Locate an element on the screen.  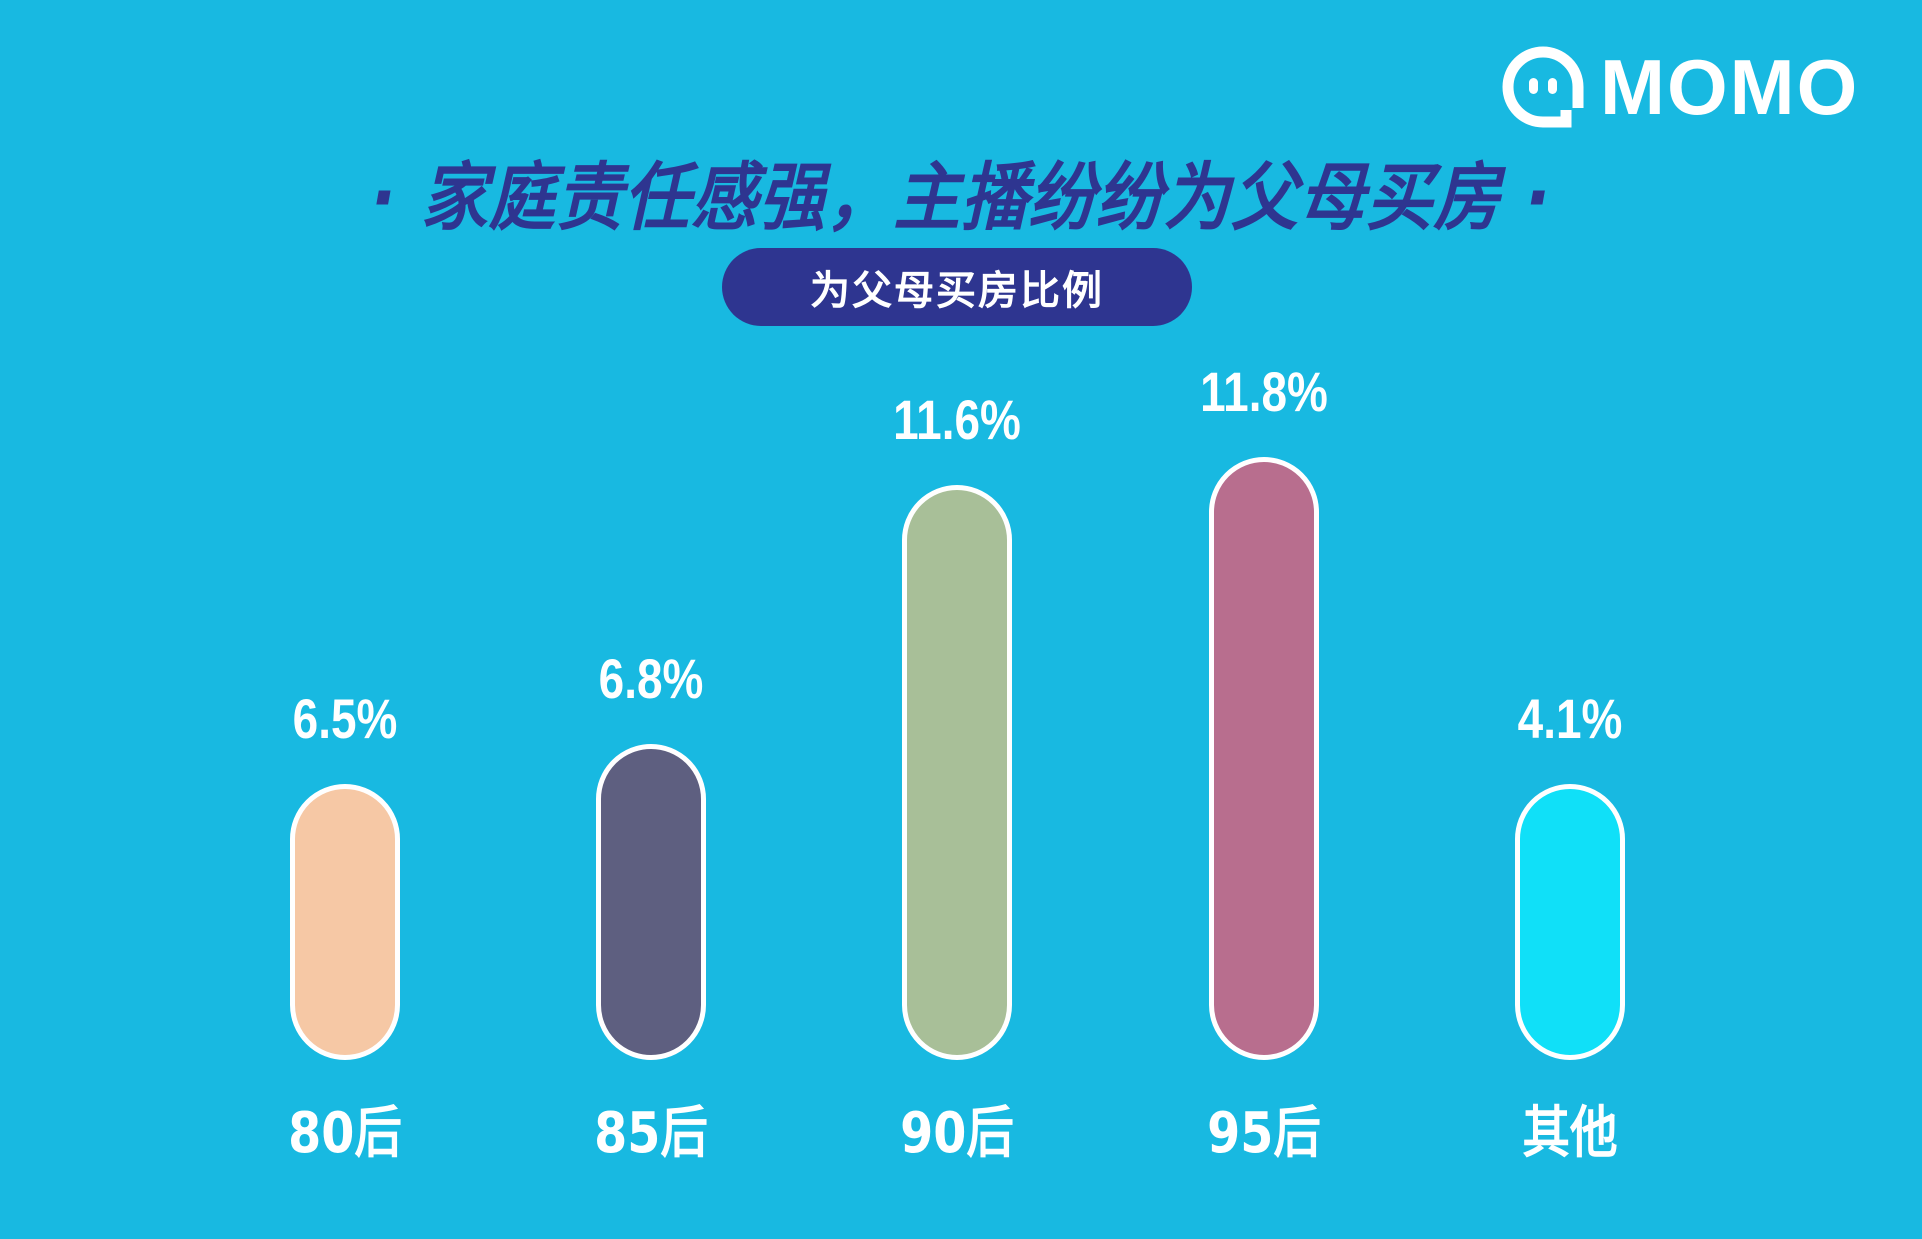
category-label: 其他 is located at coordinates (1570, 1133).